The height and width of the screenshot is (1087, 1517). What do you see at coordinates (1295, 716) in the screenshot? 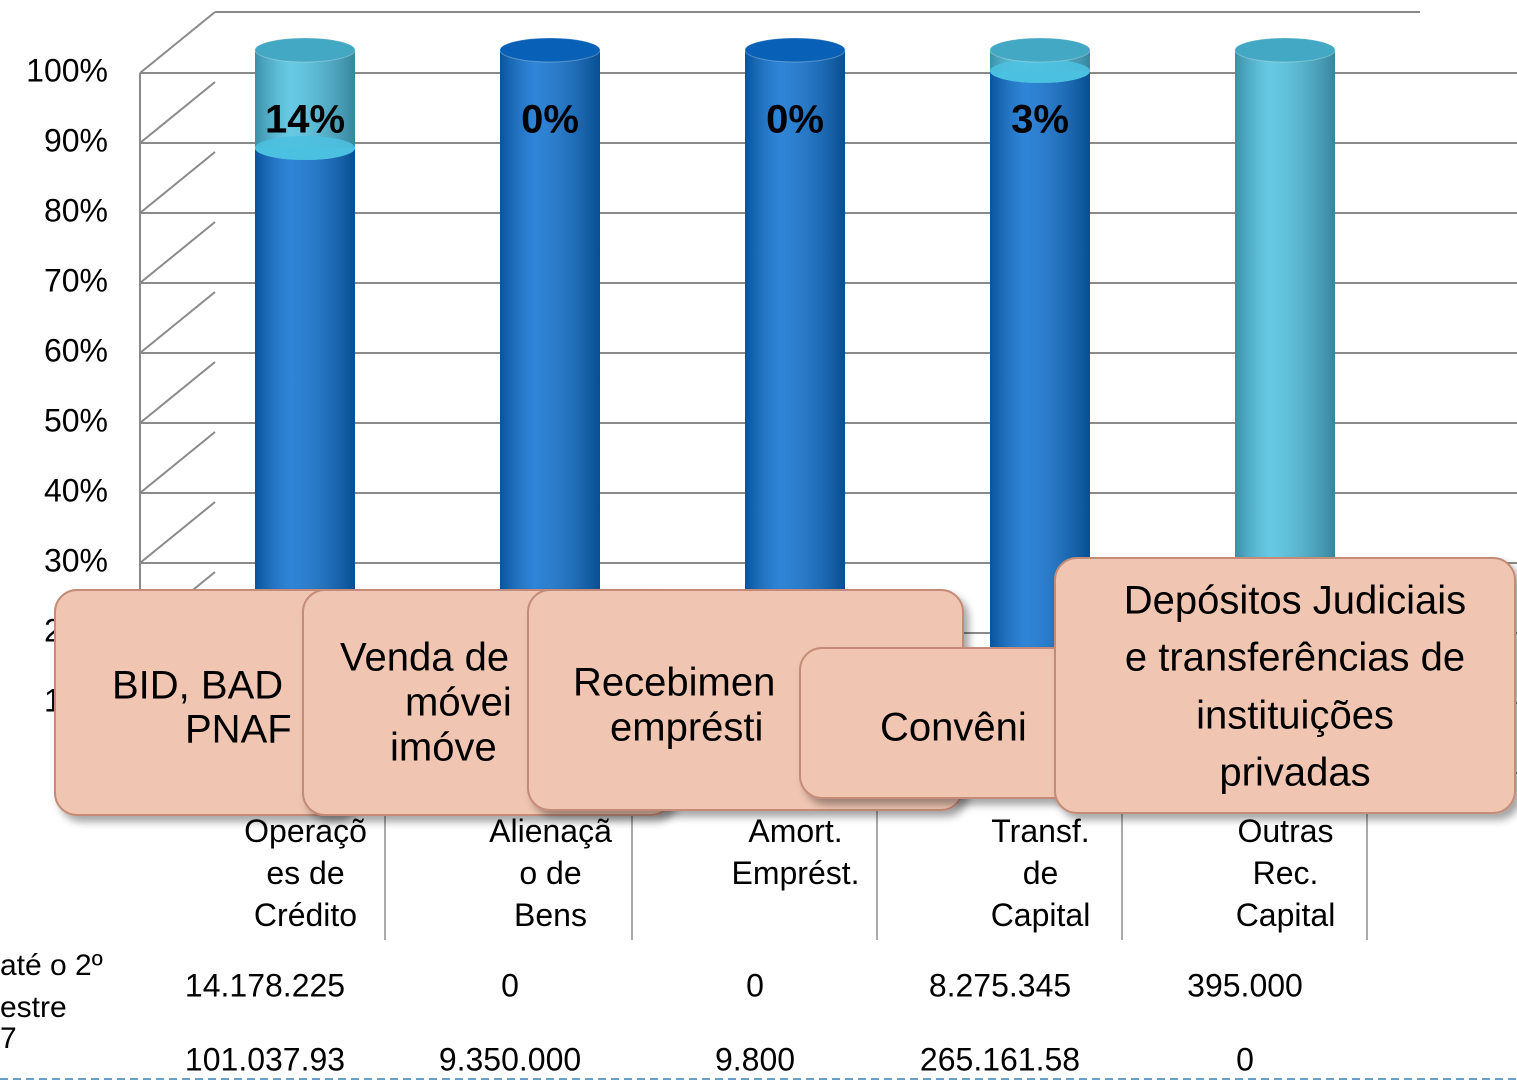
I see `callout-text: instituições` at bounding box center [1295, 716].